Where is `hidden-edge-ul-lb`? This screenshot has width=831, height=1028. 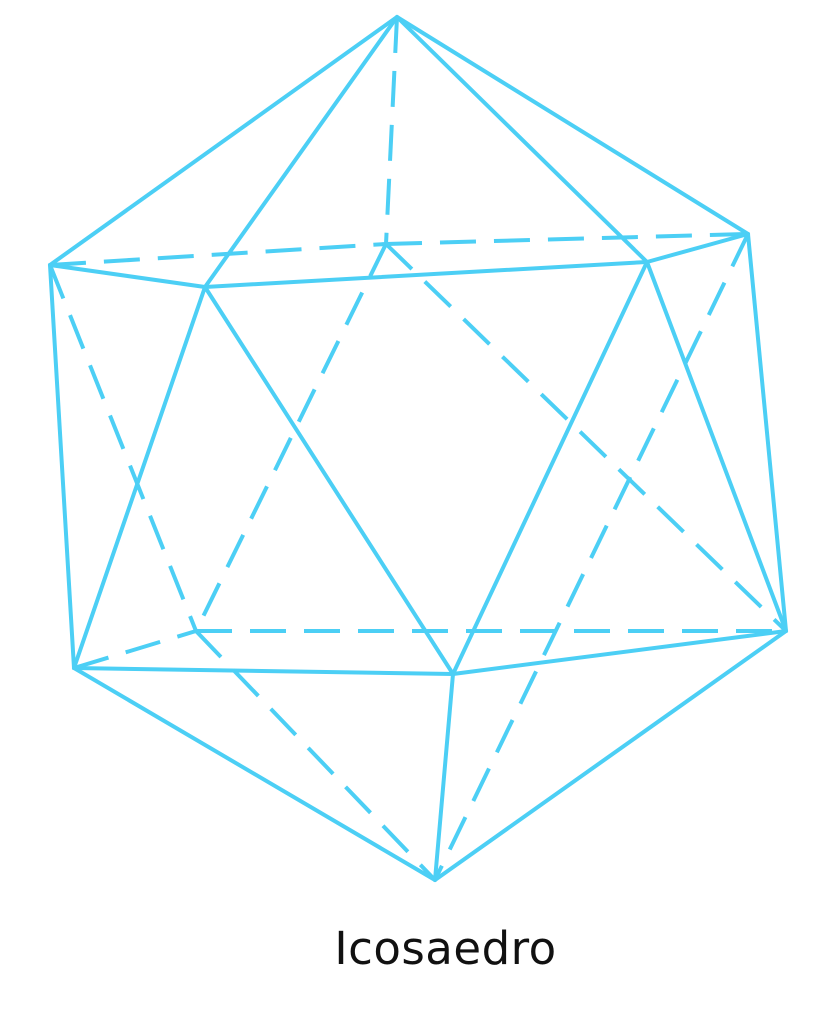
hidden-edge-ul-lb is located at coordinates (123, 448).